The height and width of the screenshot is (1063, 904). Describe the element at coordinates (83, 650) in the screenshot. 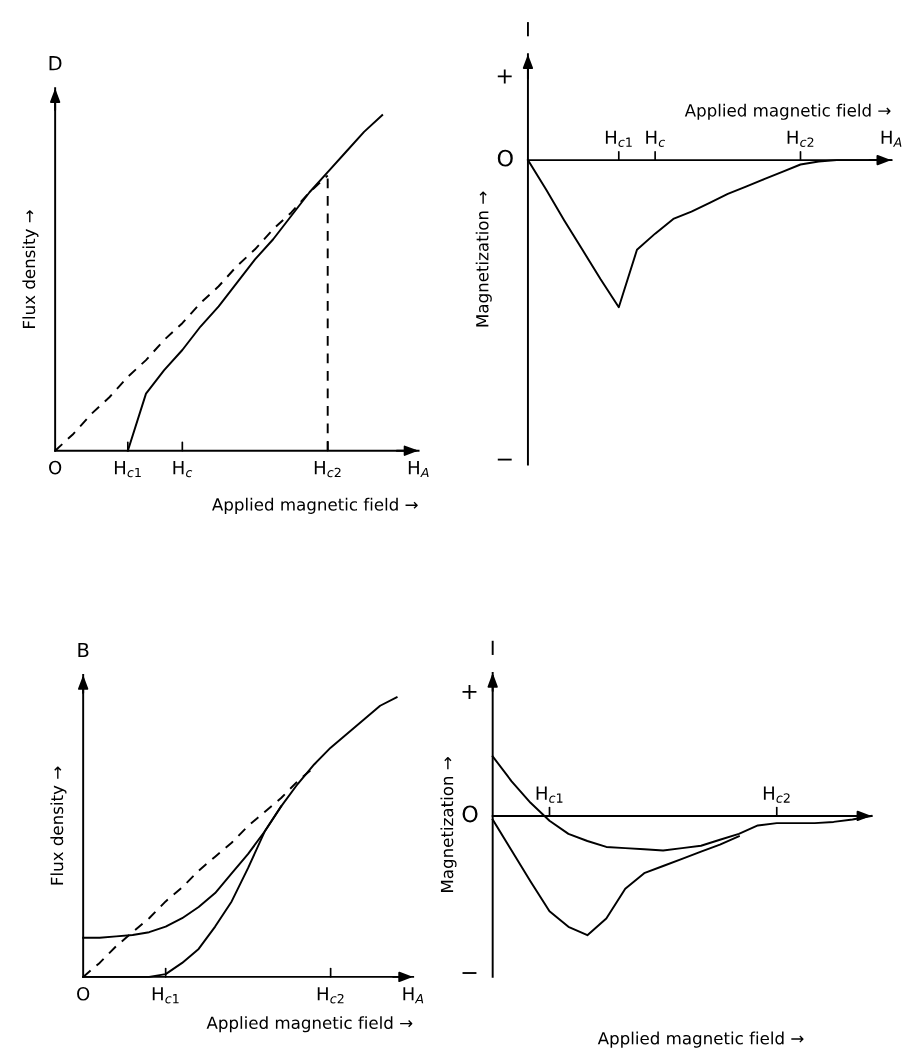

I see `text: B` at that location.